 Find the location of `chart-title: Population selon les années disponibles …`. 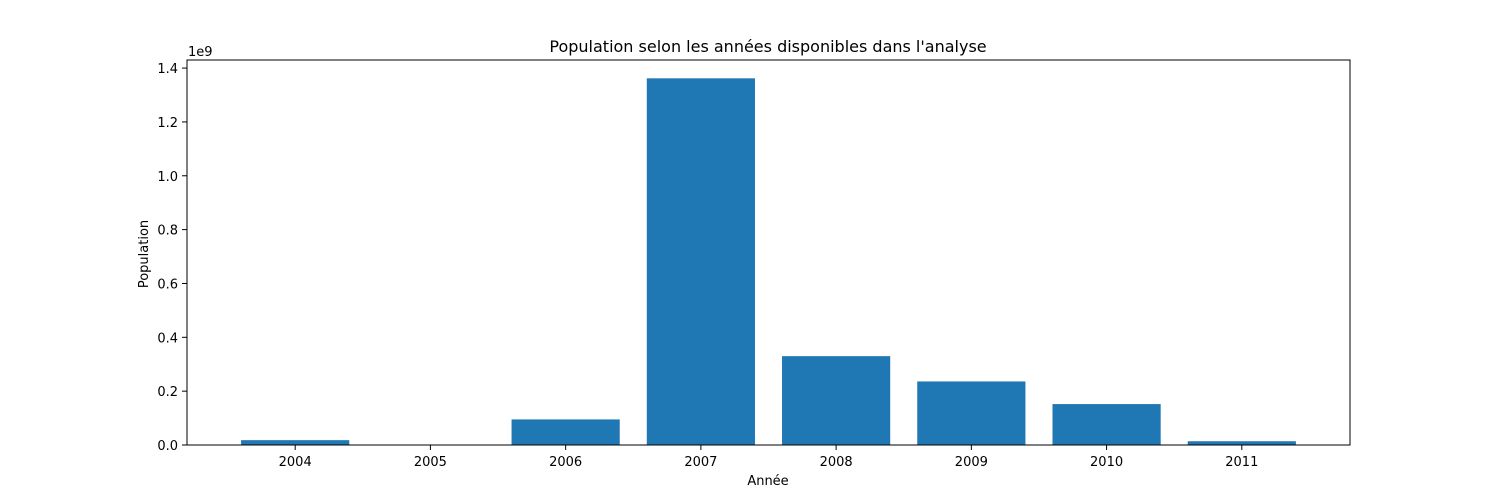

chart-title: Population selon les années disponibles … is located at coordinates (767, 46).